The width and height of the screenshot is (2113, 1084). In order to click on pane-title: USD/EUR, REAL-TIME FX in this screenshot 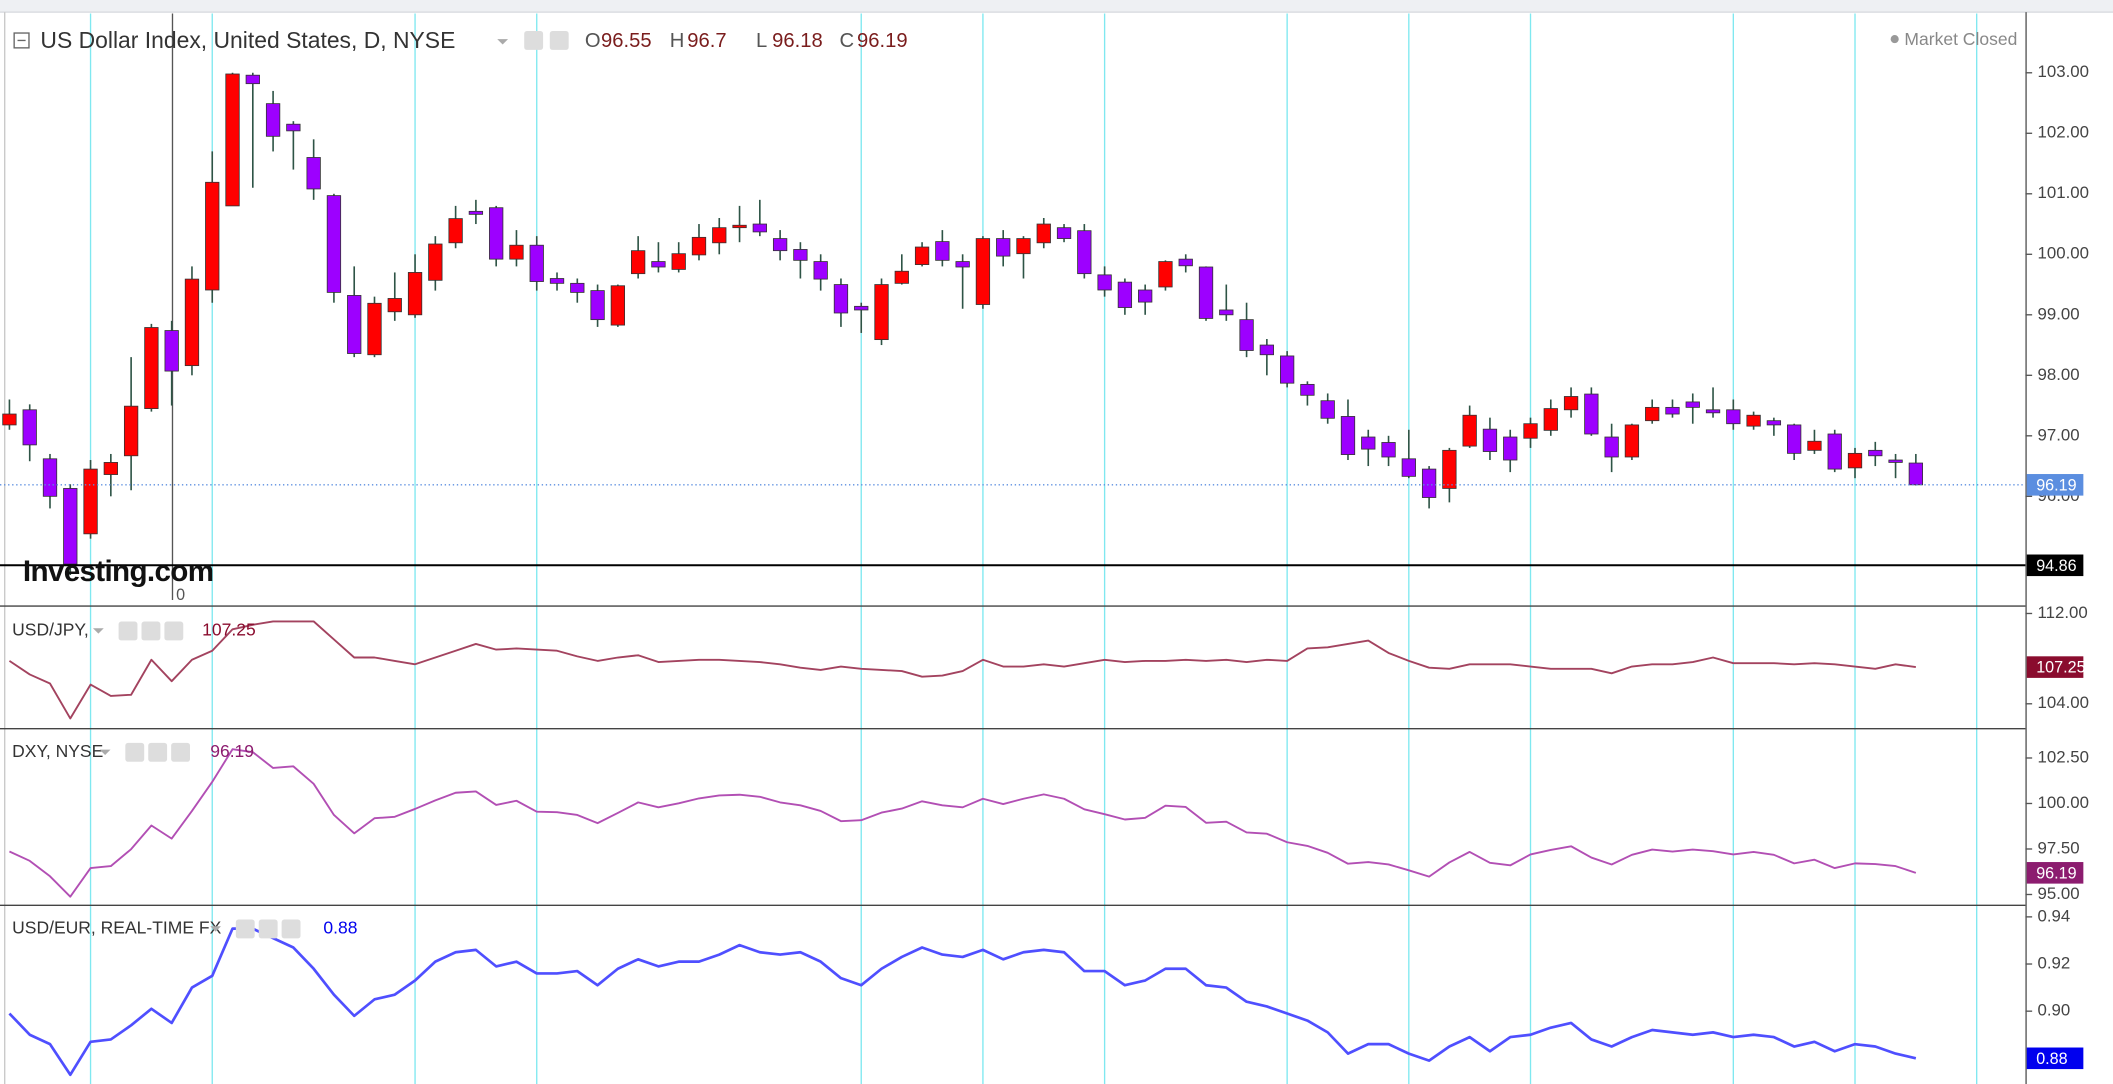, I will do `click(117, 928)`.